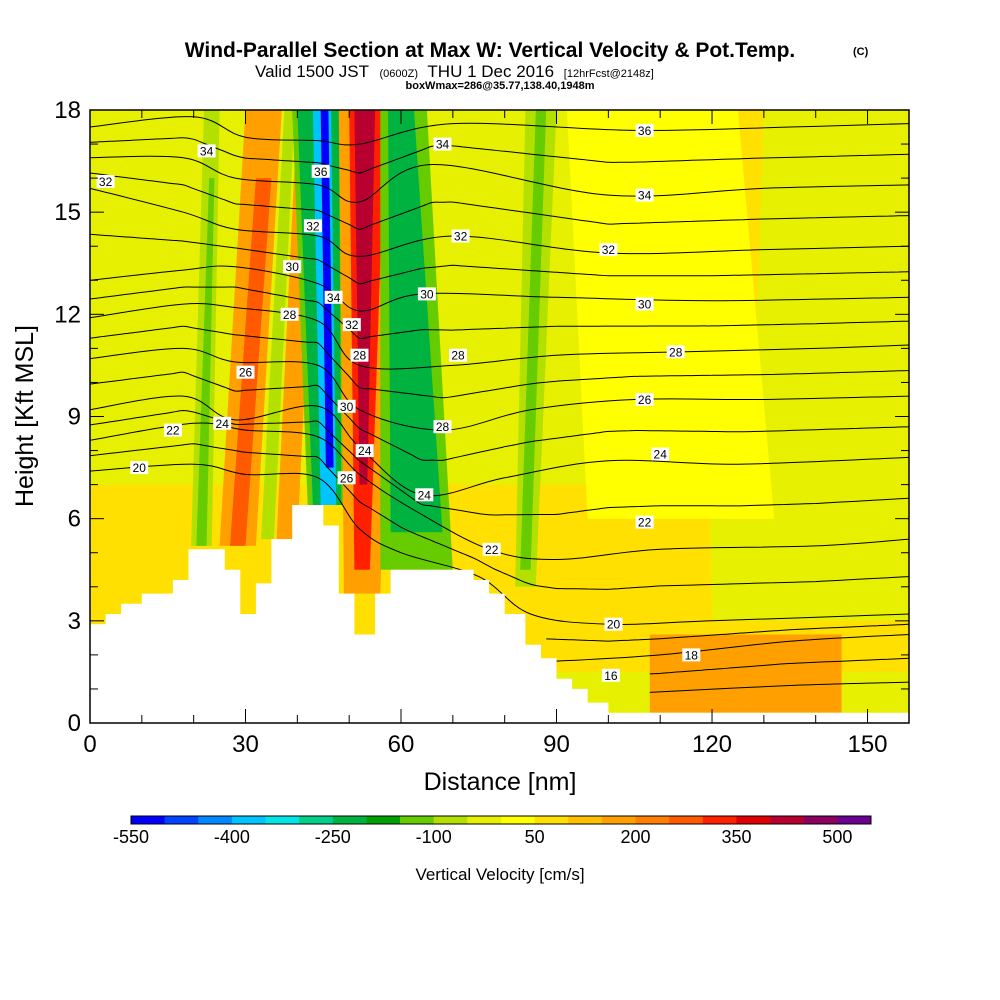  Describe the element at coordinates (67, 110) in the screenshot. I see `y-tick-label: 18` at that location.